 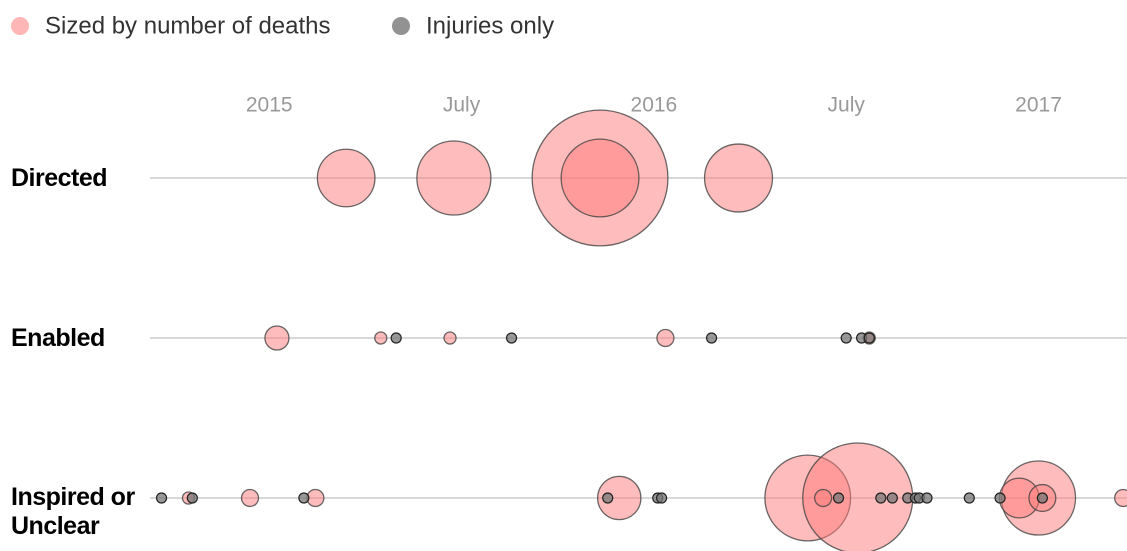 I want to click on row-label: Inspired or Unclear, so click(x=73, y=511).